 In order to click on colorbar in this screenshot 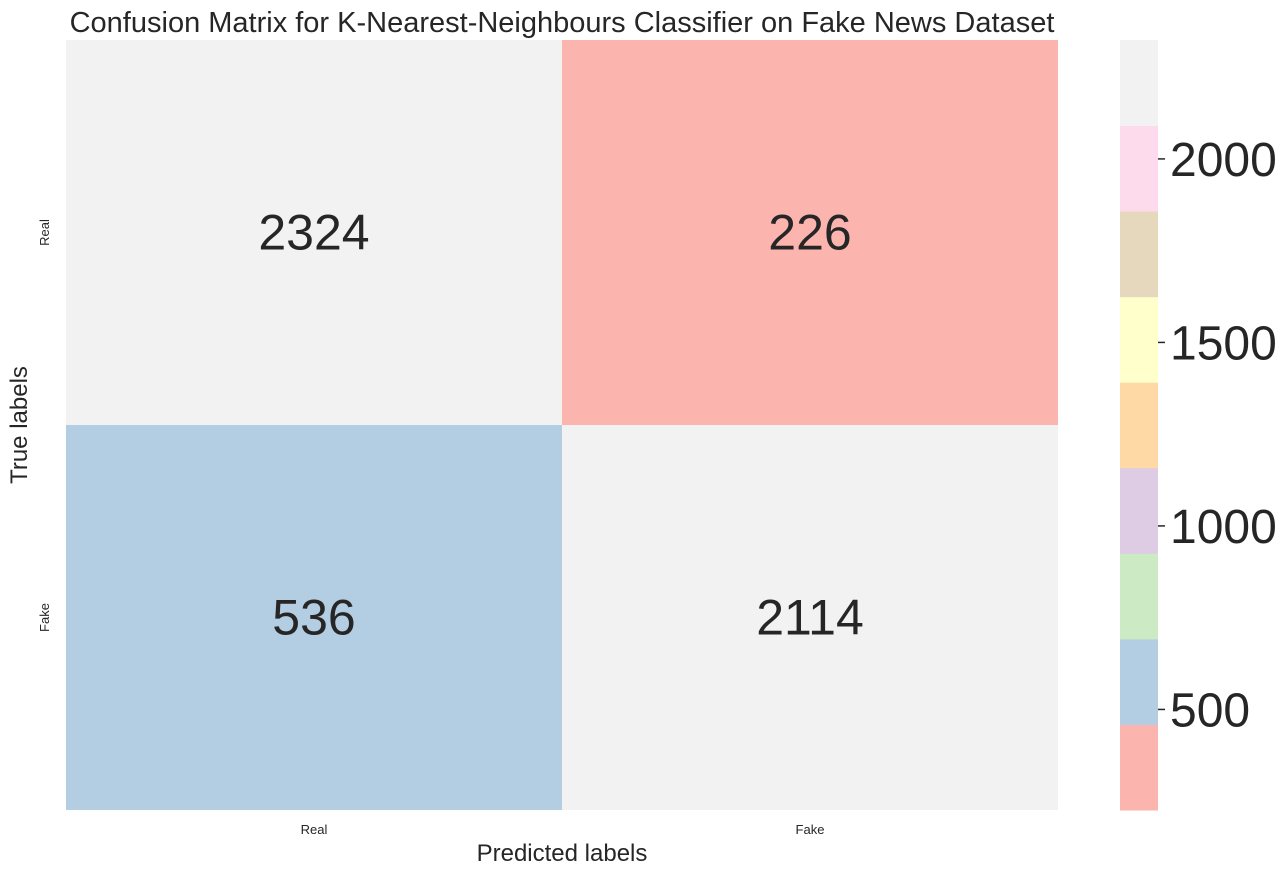, I will do `click(1139, 425)`.